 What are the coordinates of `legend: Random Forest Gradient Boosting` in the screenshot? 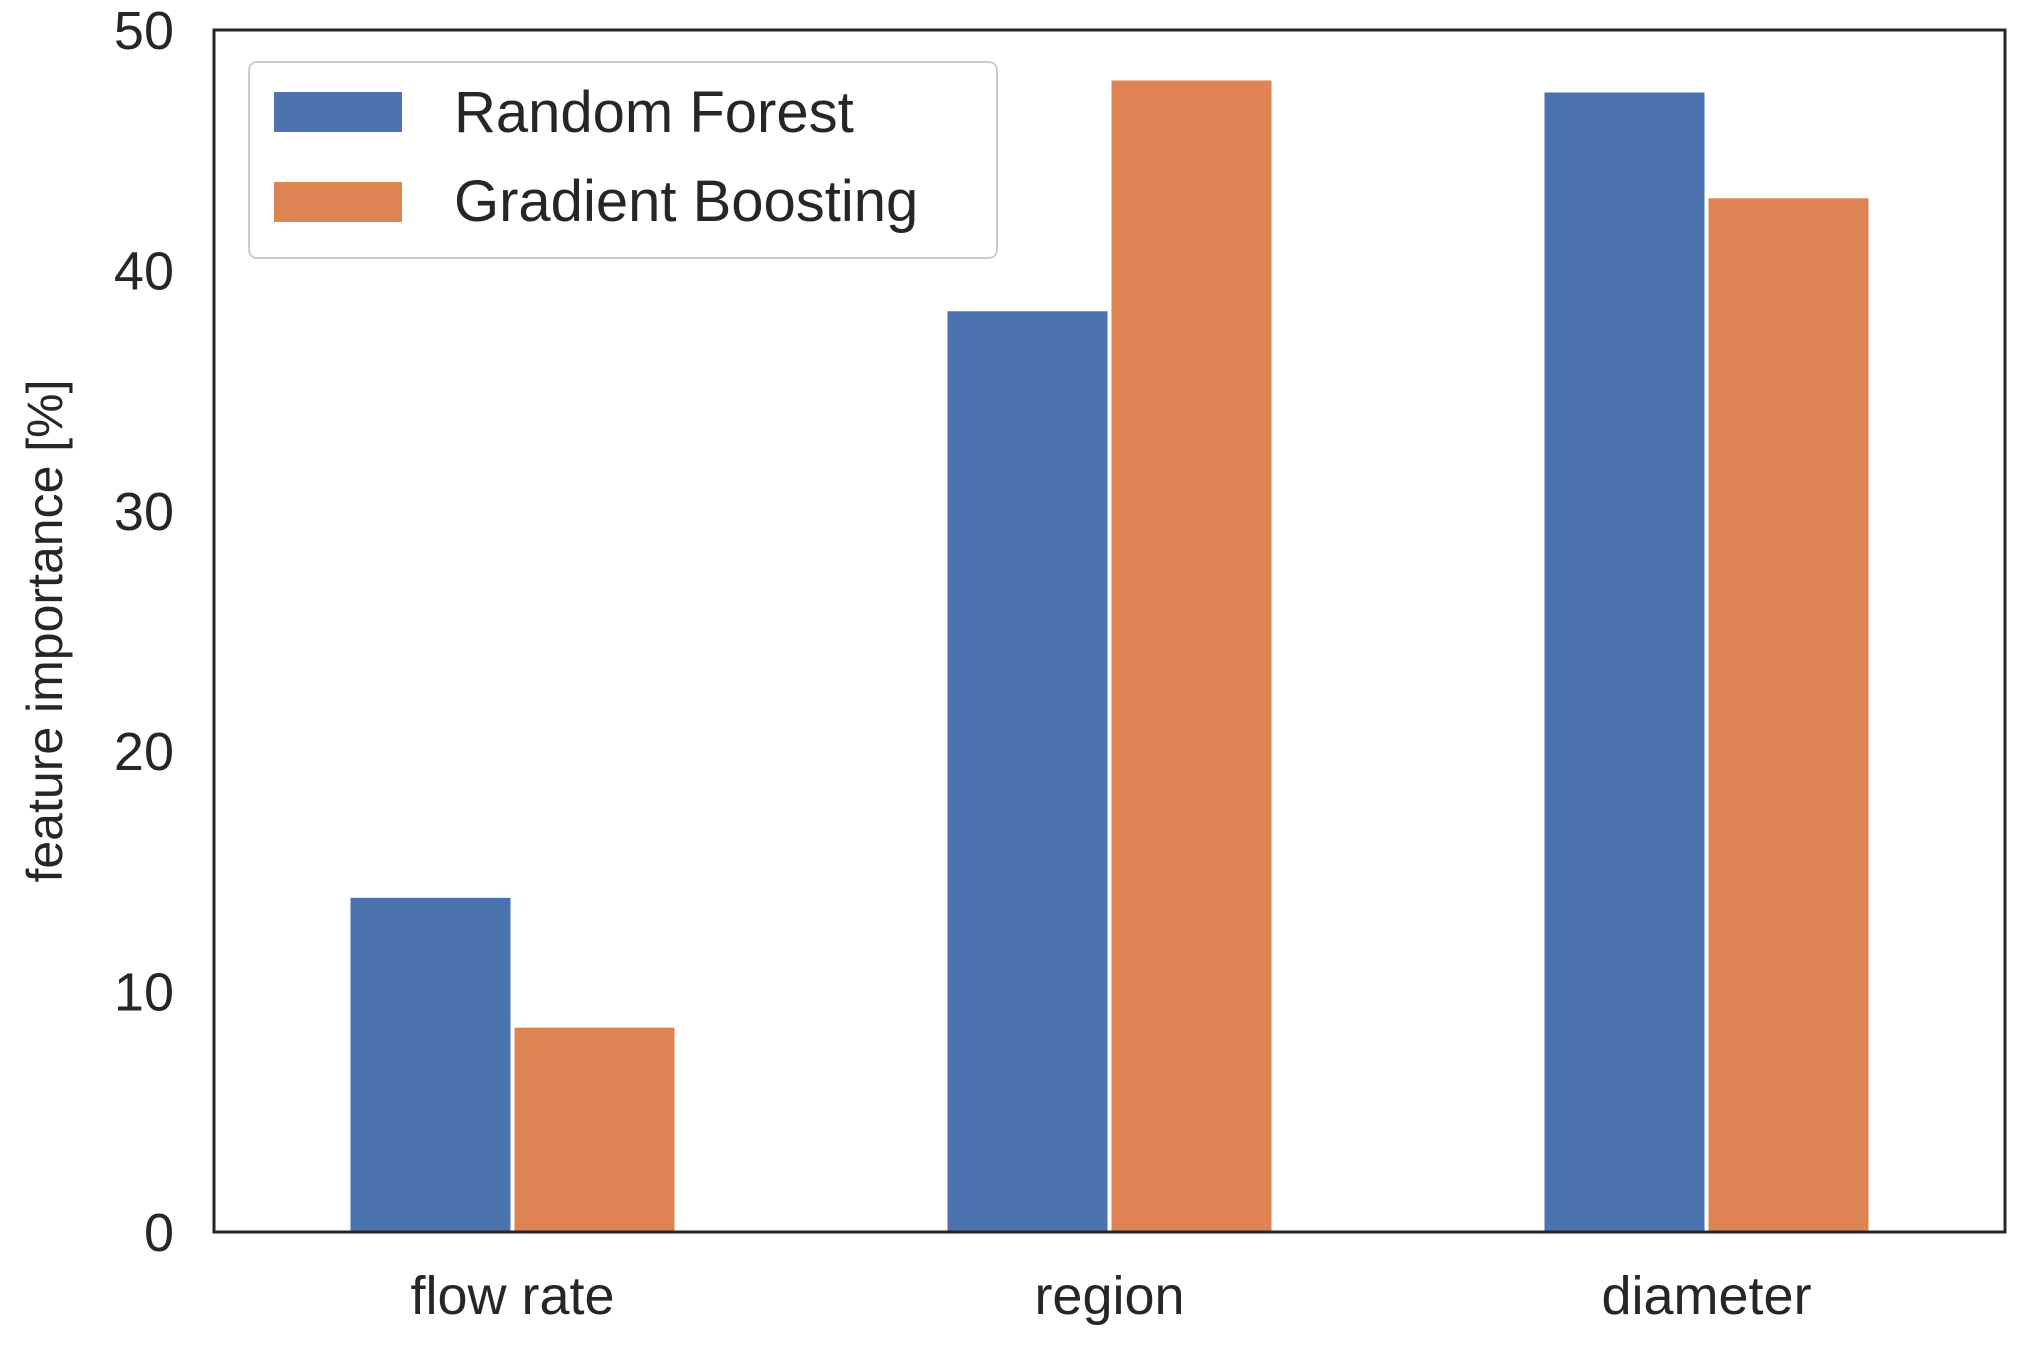 It's located at (623, 160).